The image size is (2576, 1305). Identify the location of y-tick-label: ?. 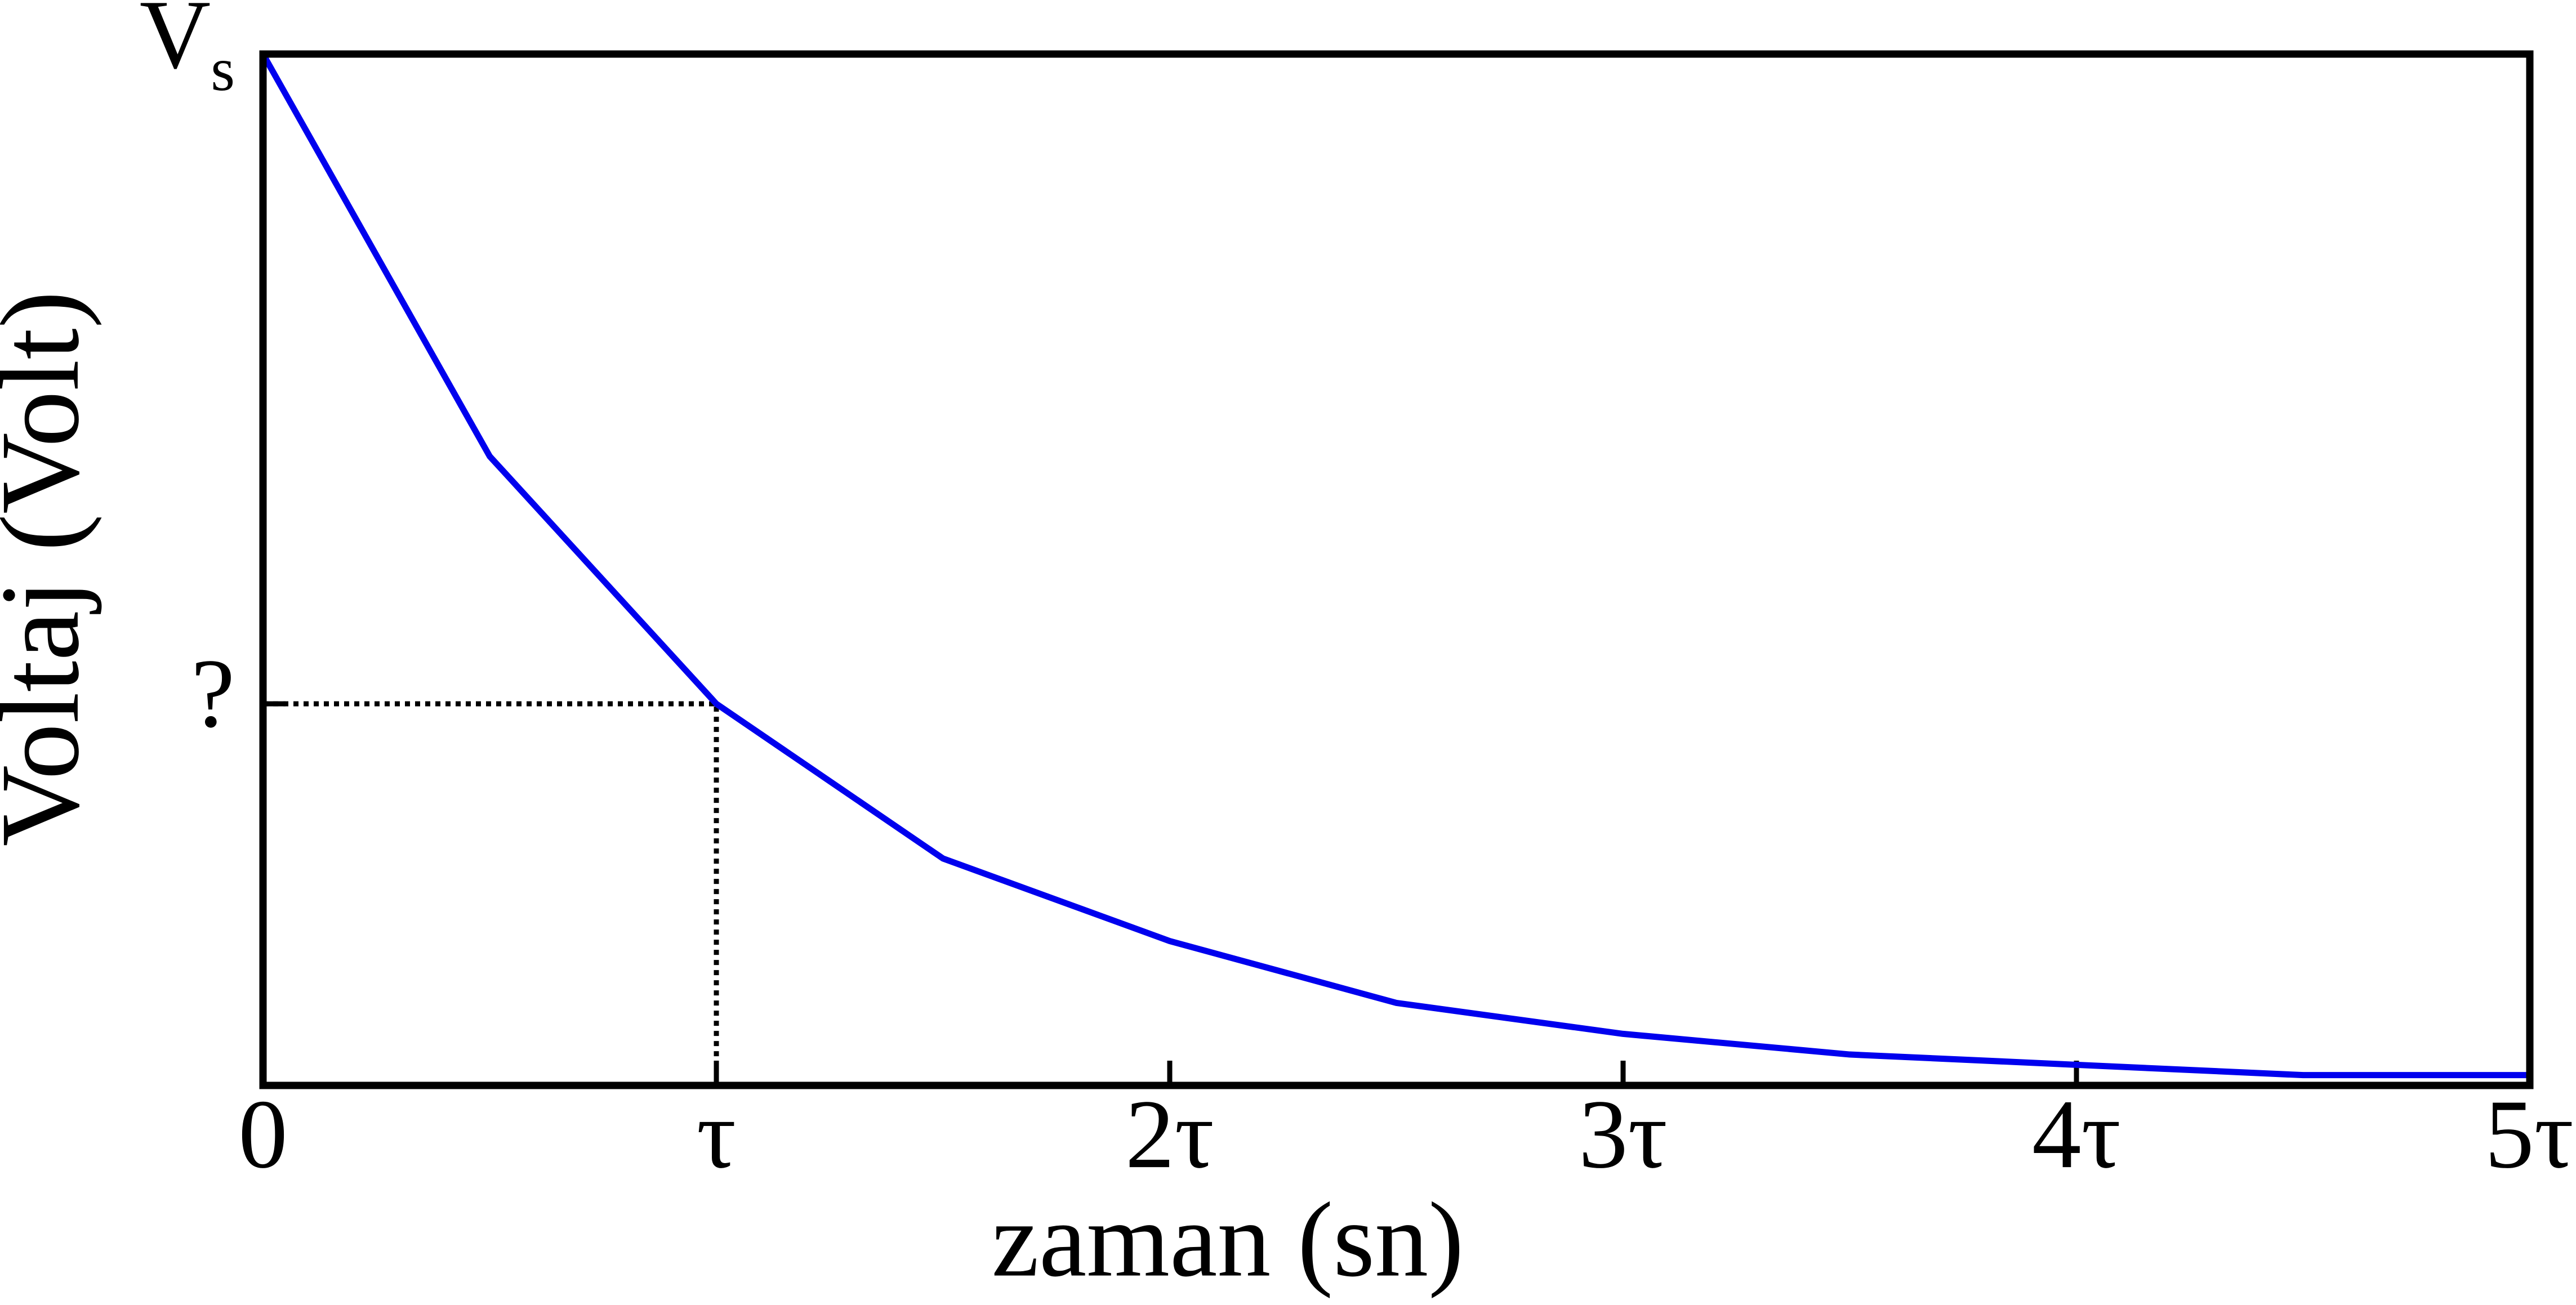
(213, 693).